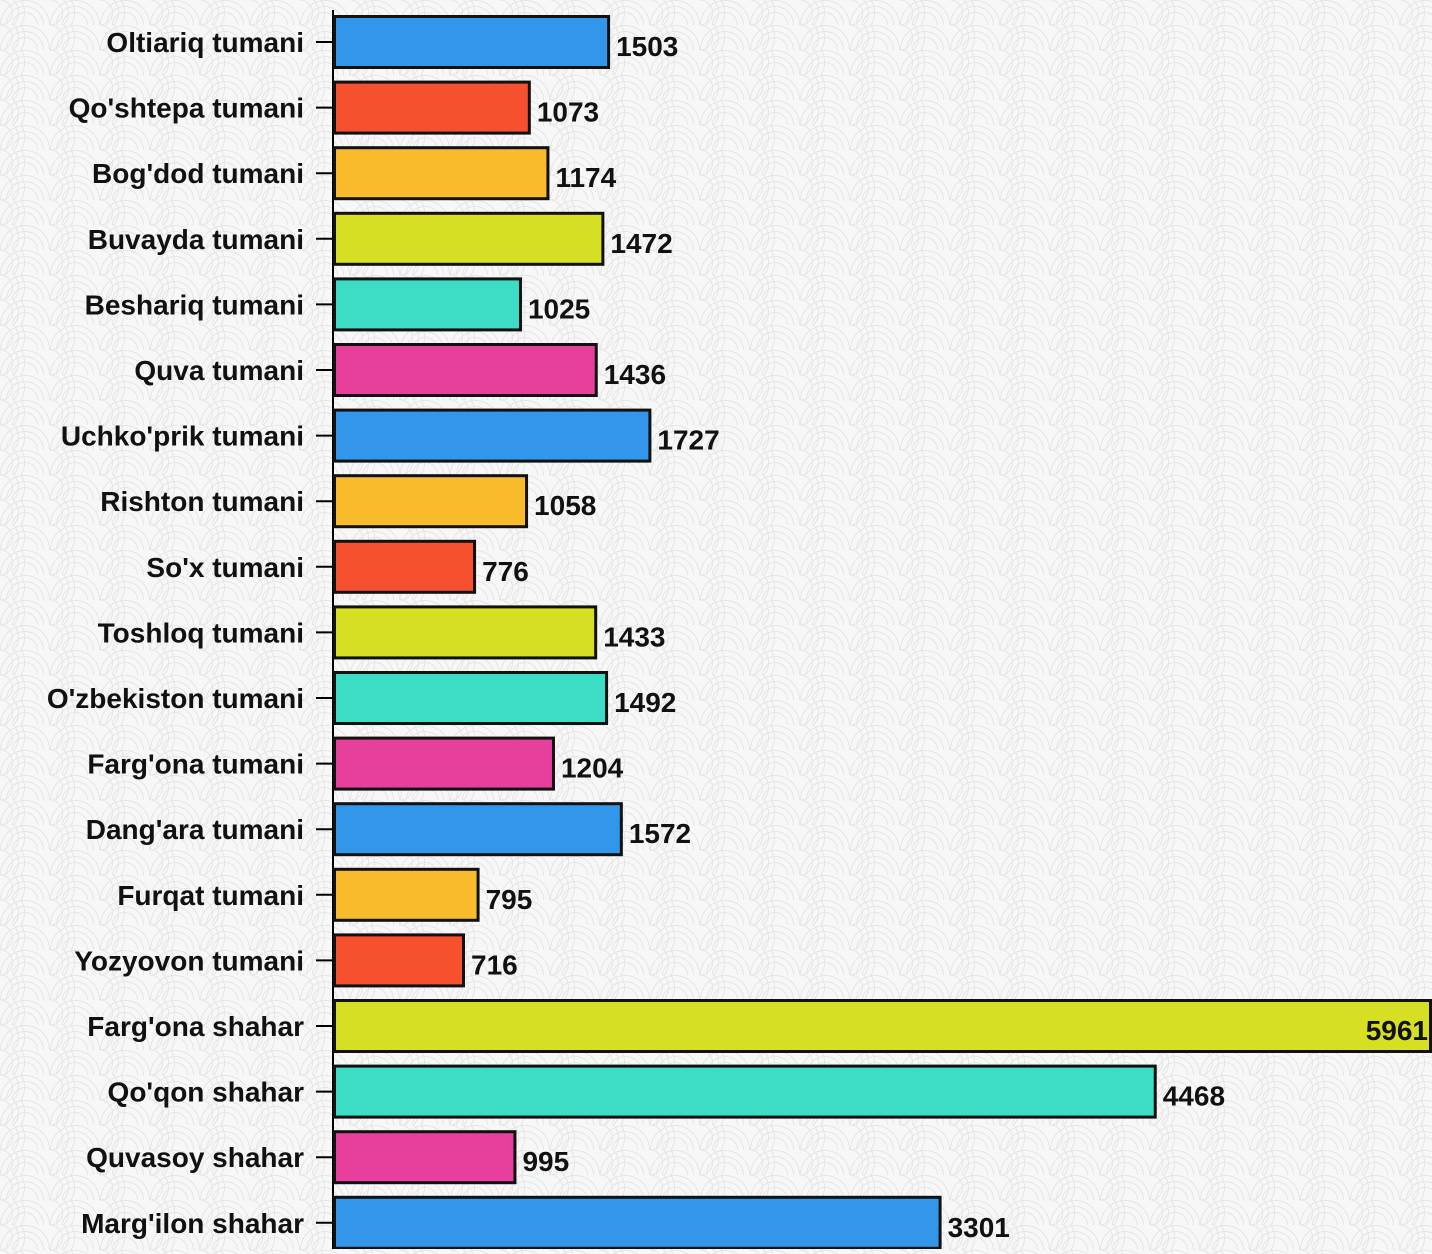 The image size is (1432, 1254). What do you see at coordinates (1194, 1096) in the screenshot?
I see `bar-value-label: 4468` at bounding box center [1194, 1096].